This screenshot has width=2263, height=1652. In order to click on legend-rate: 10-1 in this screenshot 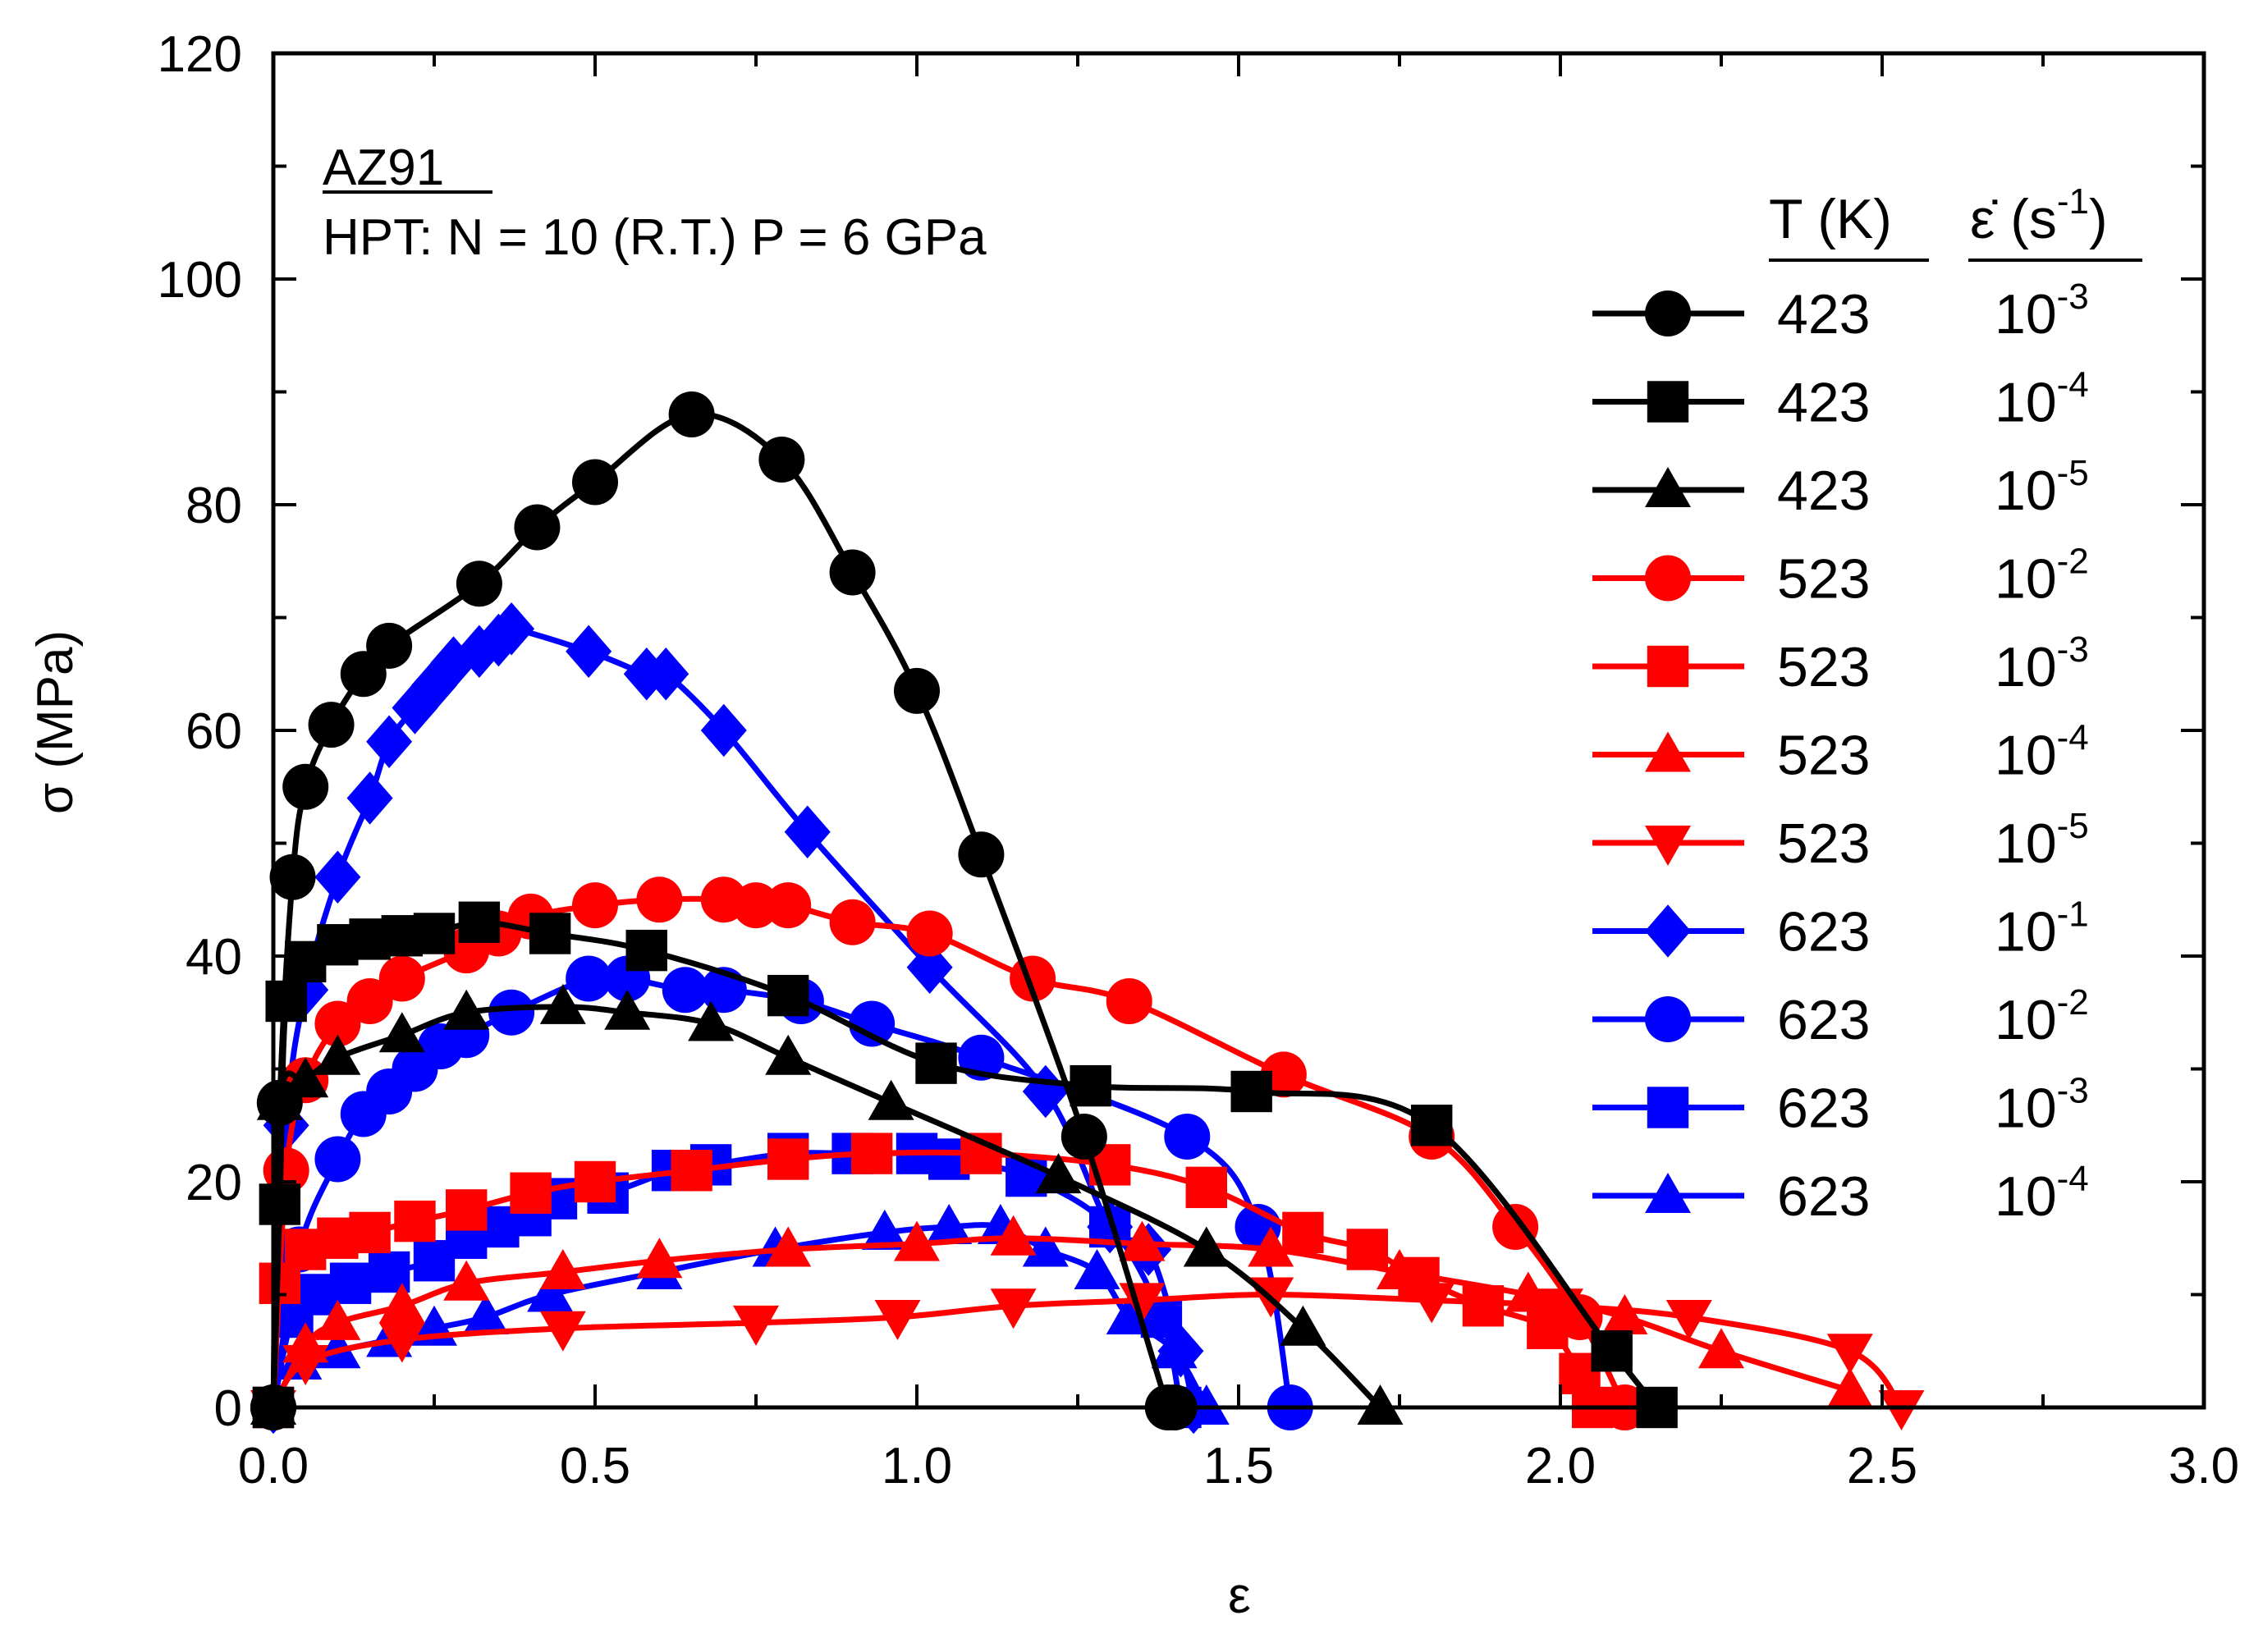, I will do `click(2042, 929)`.